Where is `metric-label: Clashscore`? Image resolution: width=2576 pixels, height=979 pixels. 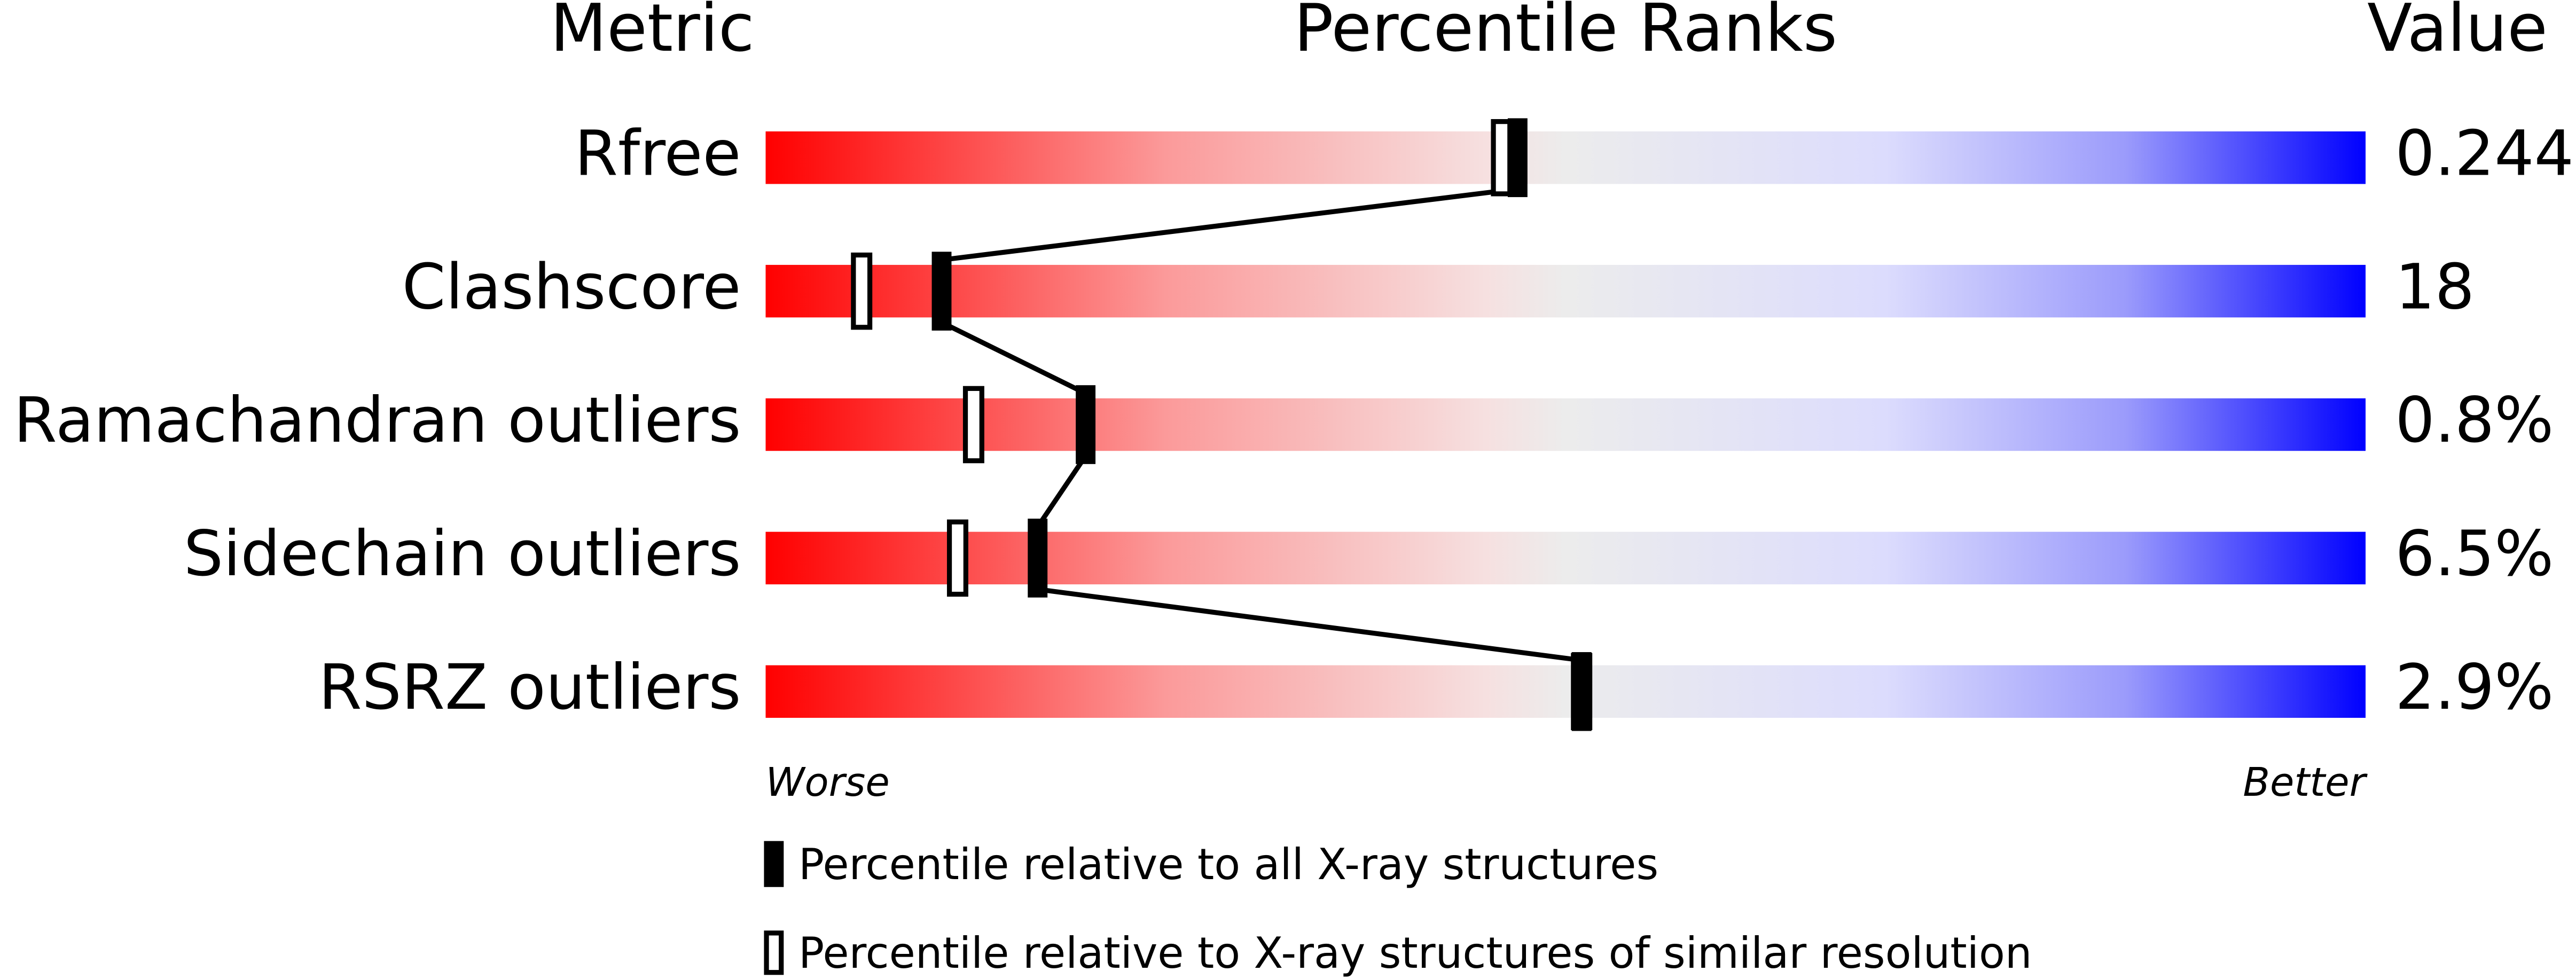
metric-label: Clashscore is located at coordinates (571, 286).